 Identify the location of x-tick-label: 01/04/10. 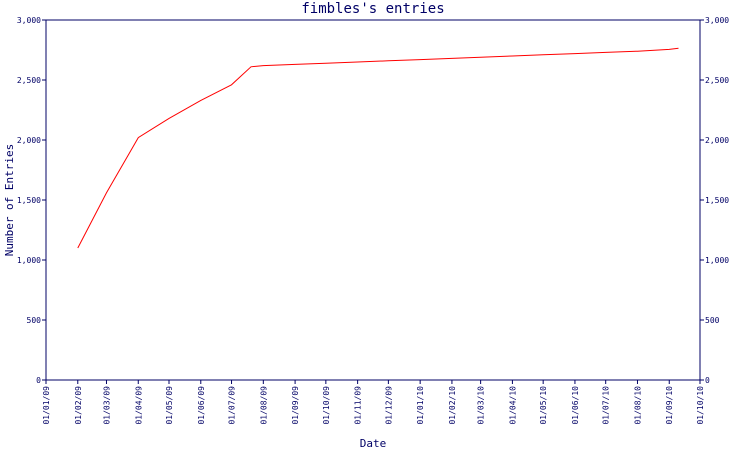
(512, 405).